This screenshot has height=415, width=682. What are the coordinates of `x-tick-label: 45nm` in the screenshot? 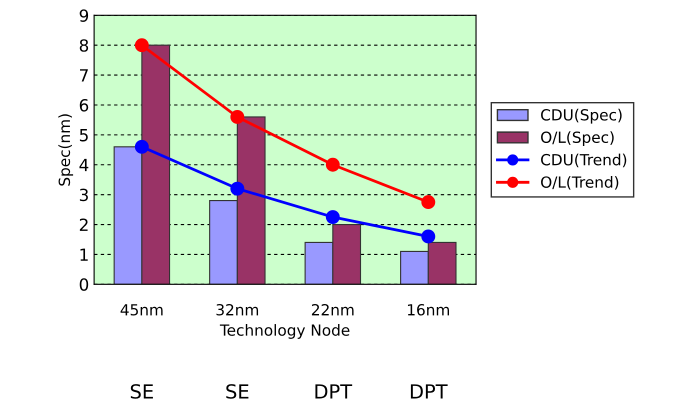 It's located at (141, 310).